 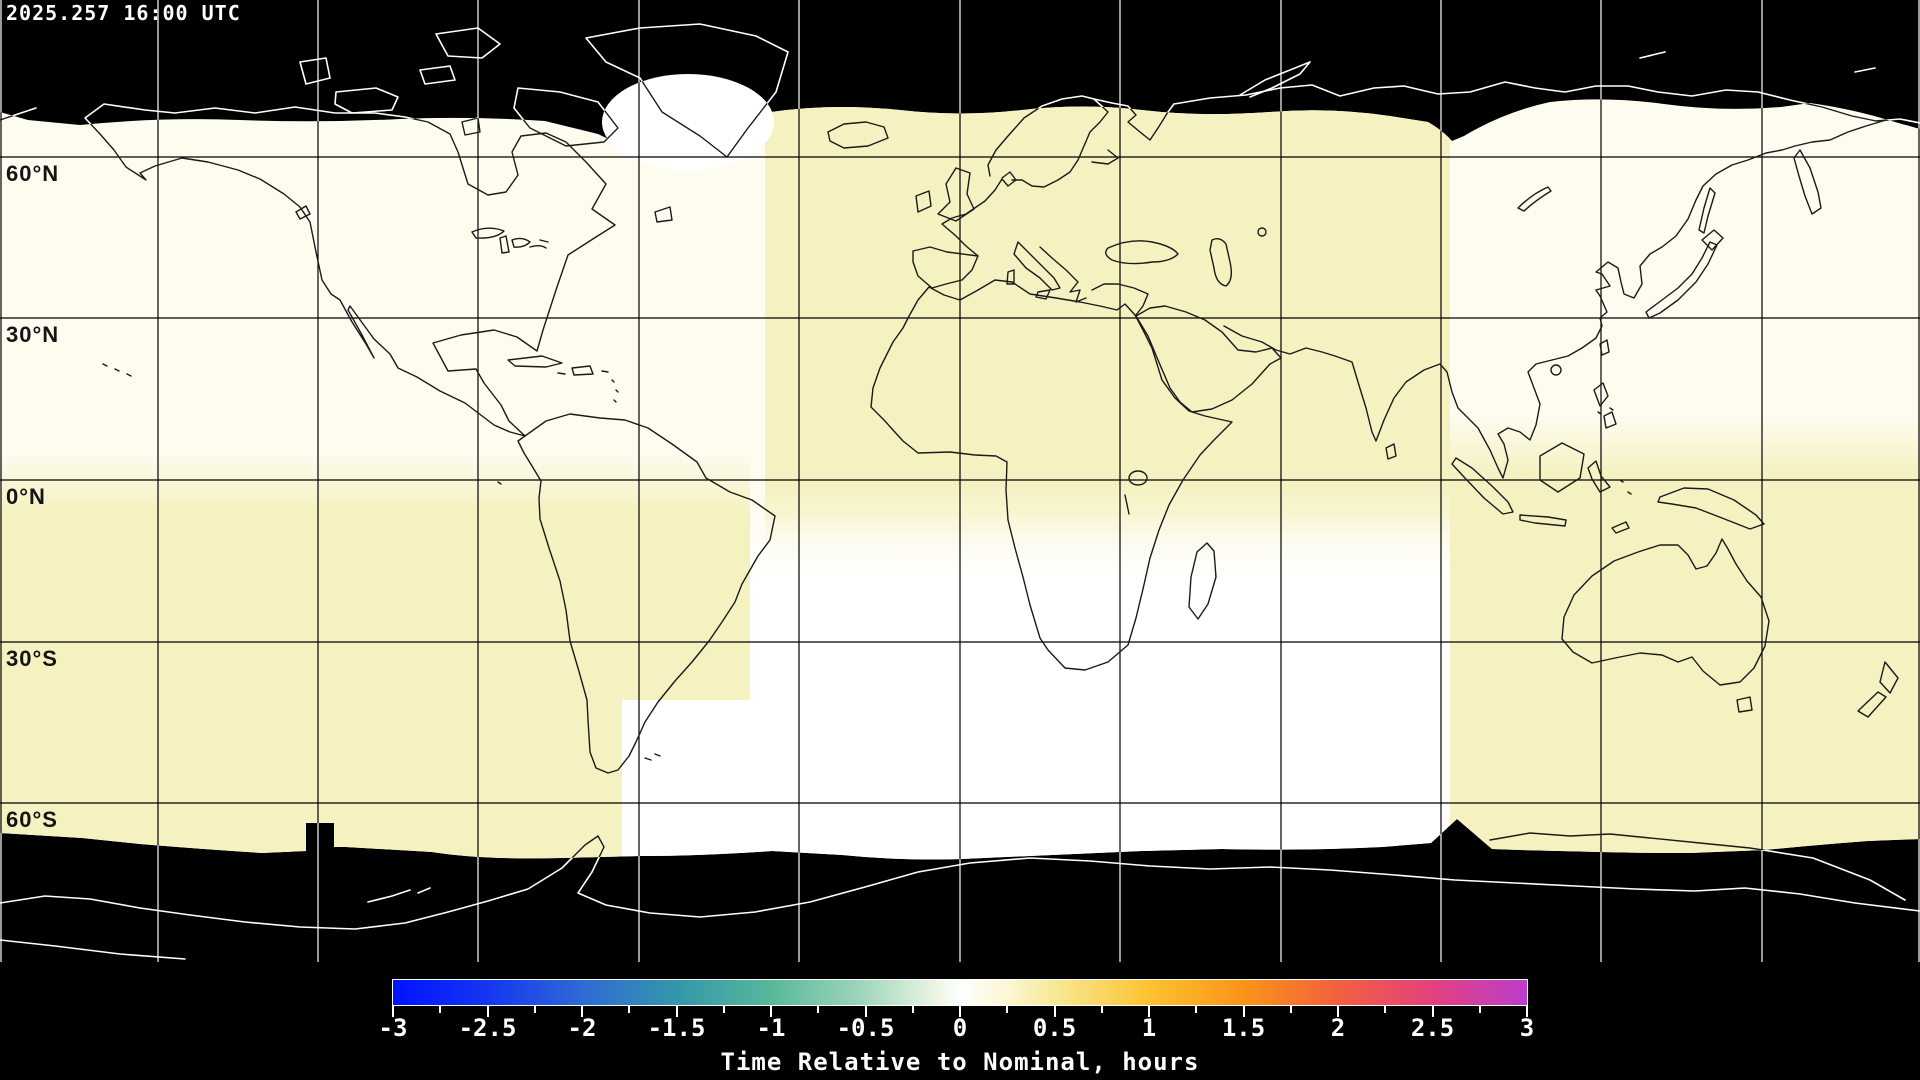 I want to click on latitude-label: 30°S, so click(x=32, y=658).